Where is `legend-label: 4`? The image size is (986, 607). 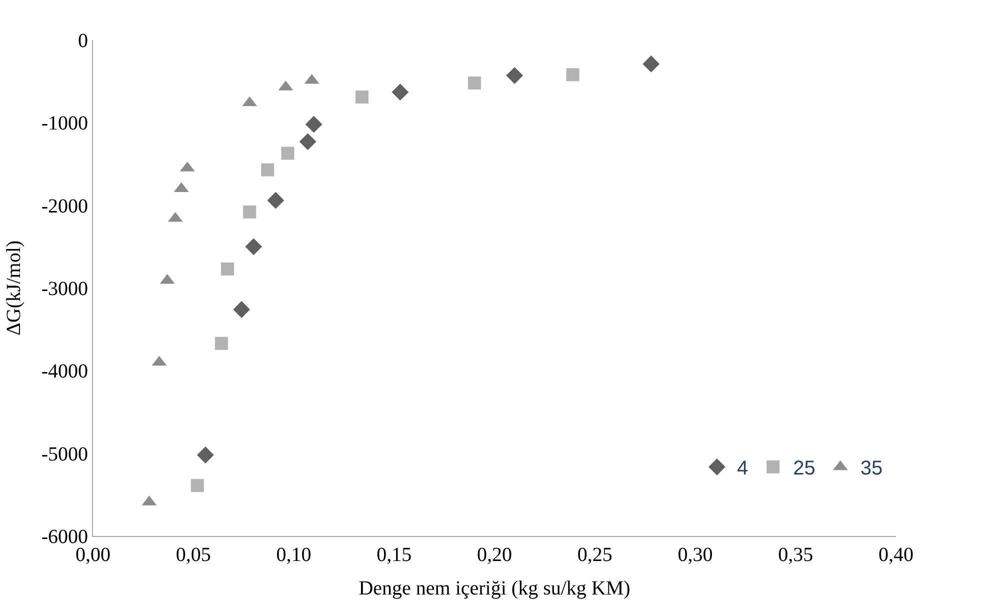 legend-label: 4 is located at coordinates (742, 469).